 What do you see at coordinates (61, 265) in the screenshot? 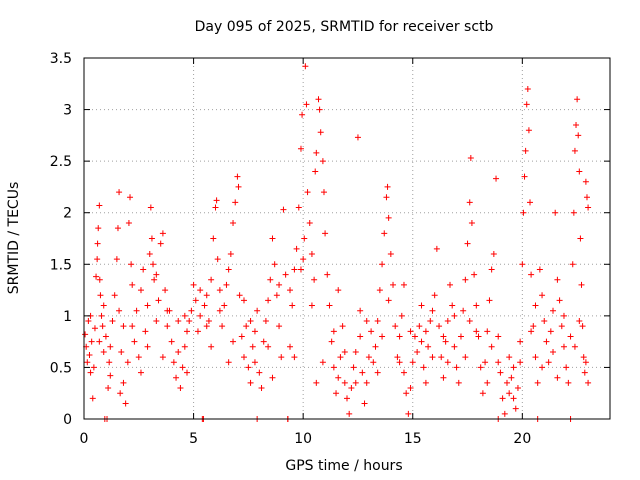
I see `y-tick-label: 1.5` at bounding box center [61, 265].